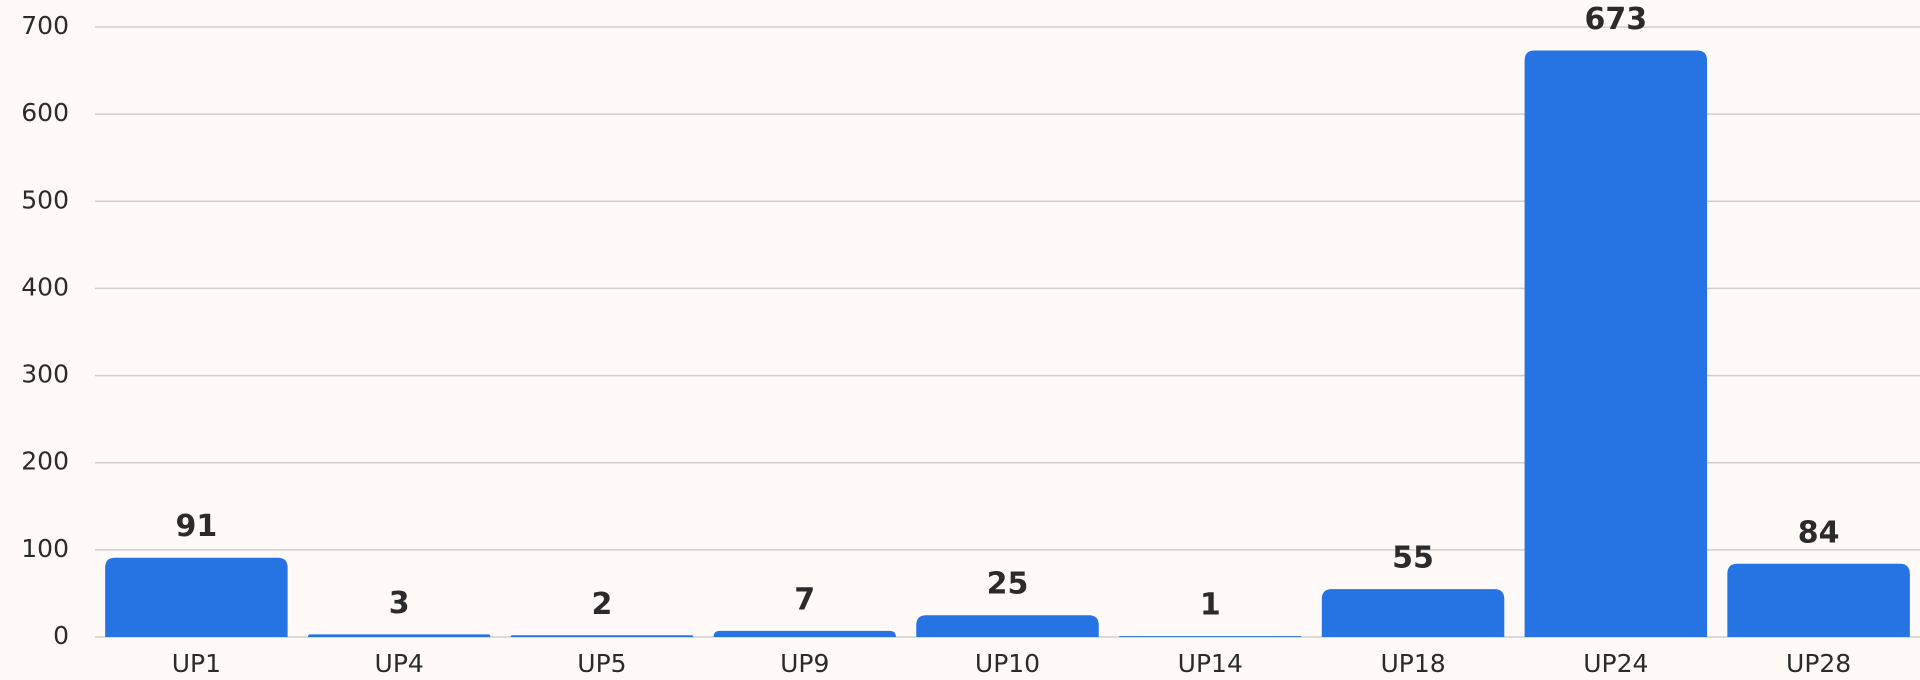 The height and width of the screenshot is (680, 1920). What do you see at coordinates (601, 663) in the screenshot?
I see `x-tick-label: UP5` at bounding box center [601, 663].